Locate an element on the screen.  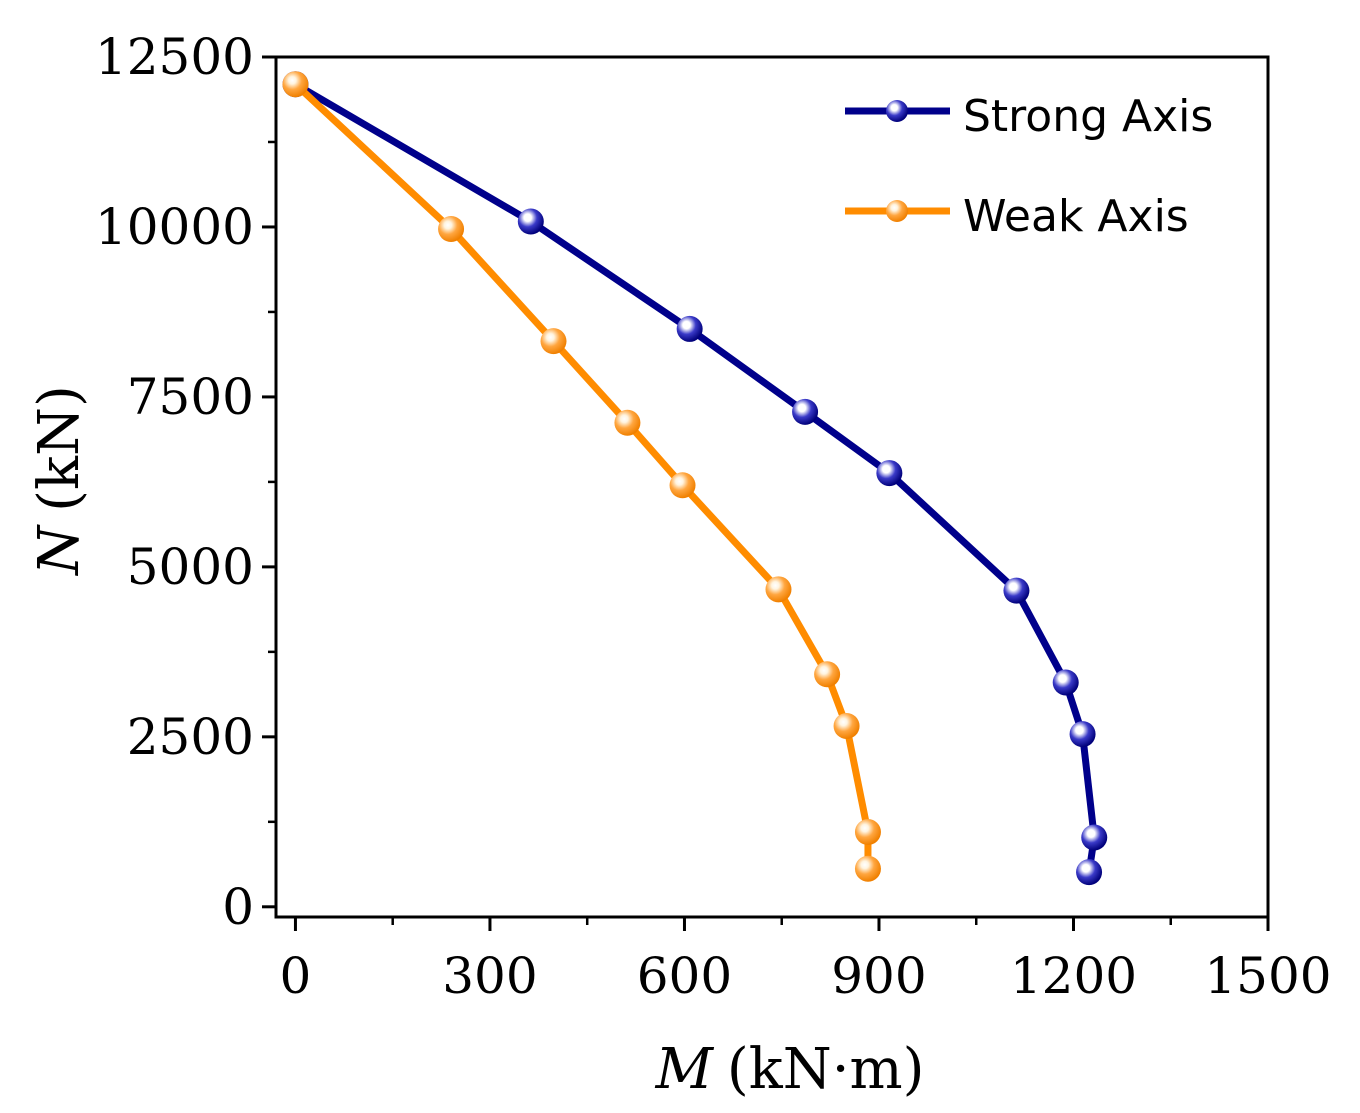
legend-label-strong: Strong Axis is located at coordinates (1088, 116).